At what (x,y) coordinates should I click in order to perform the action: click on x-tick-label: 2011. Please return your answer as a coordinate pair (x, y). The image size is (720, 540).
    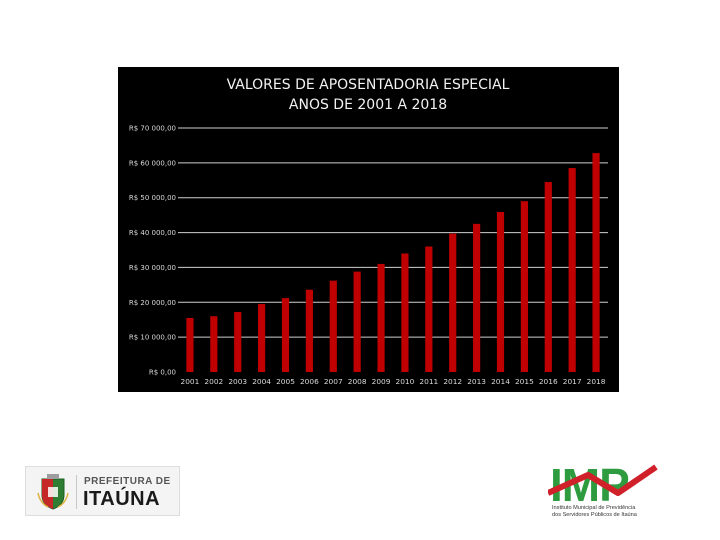
    Looking at the image, I should click on (428, 381).